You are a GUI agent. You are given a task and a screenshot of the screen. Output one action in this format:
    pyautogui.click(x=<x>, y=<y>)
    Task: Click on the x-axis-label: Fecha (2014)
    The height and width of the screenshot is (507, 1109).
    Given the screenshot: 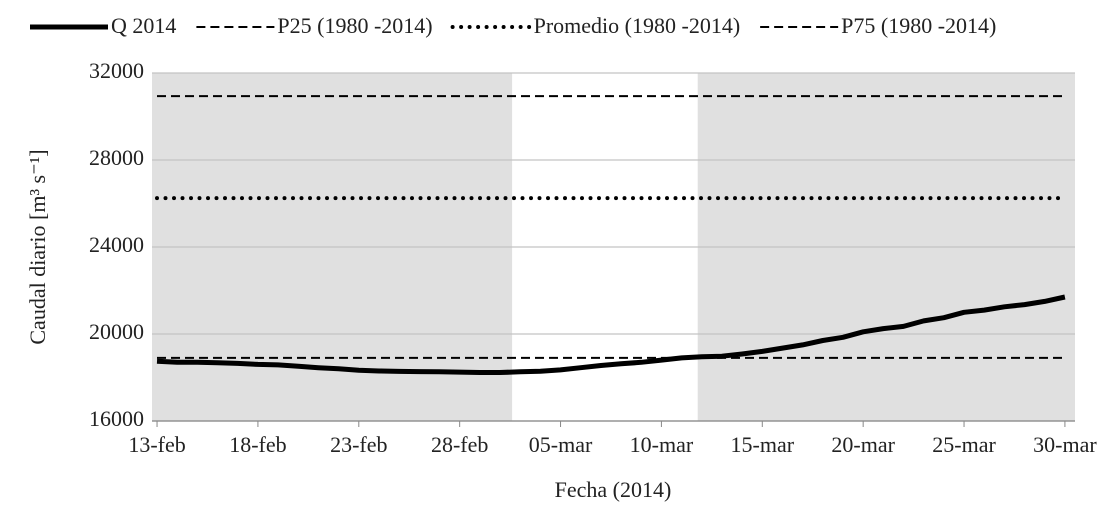 What is the action you would take?
    pyautogui.click(x=613, y=489)
    